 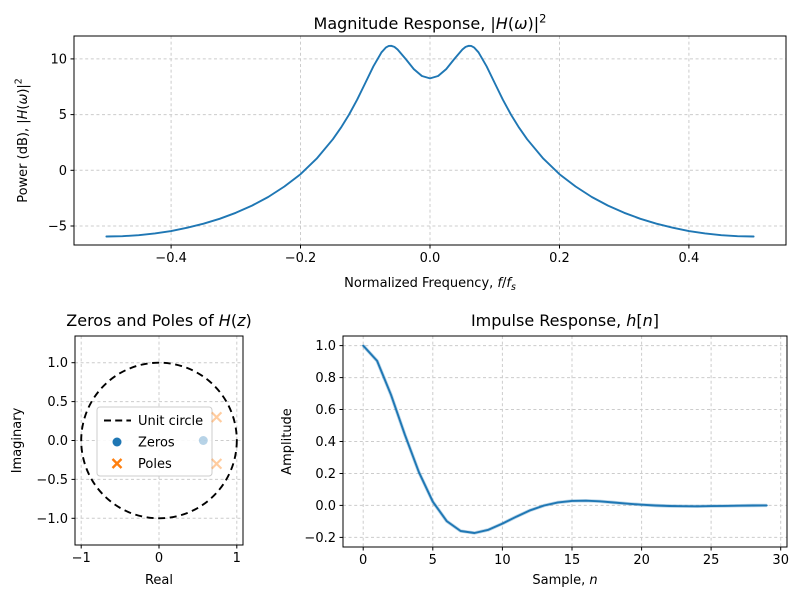 I want to click on y-tick-label: −0.5, so click(x=52, y=480).